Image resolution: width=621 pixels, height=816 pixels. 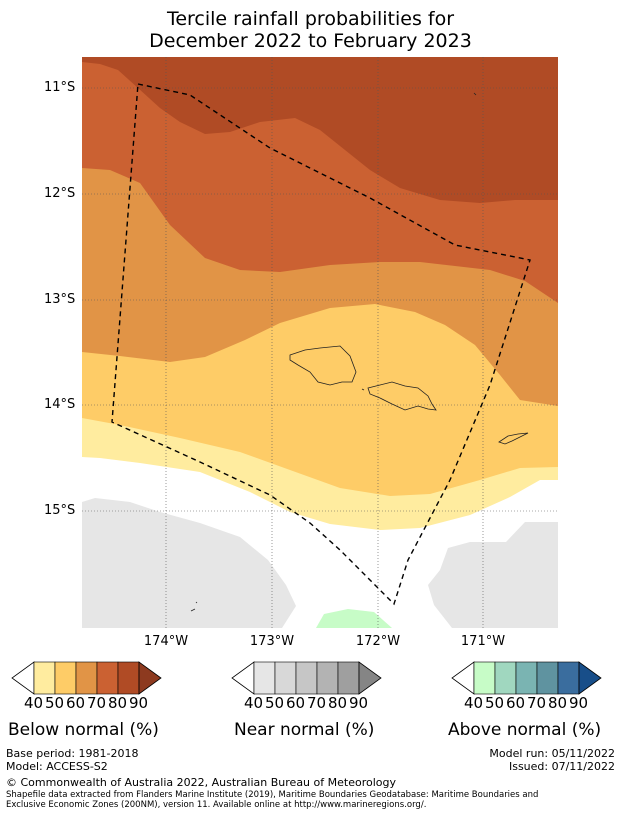 I want to click on lat-label-14s: 14°S, so click(x=60, y=404).